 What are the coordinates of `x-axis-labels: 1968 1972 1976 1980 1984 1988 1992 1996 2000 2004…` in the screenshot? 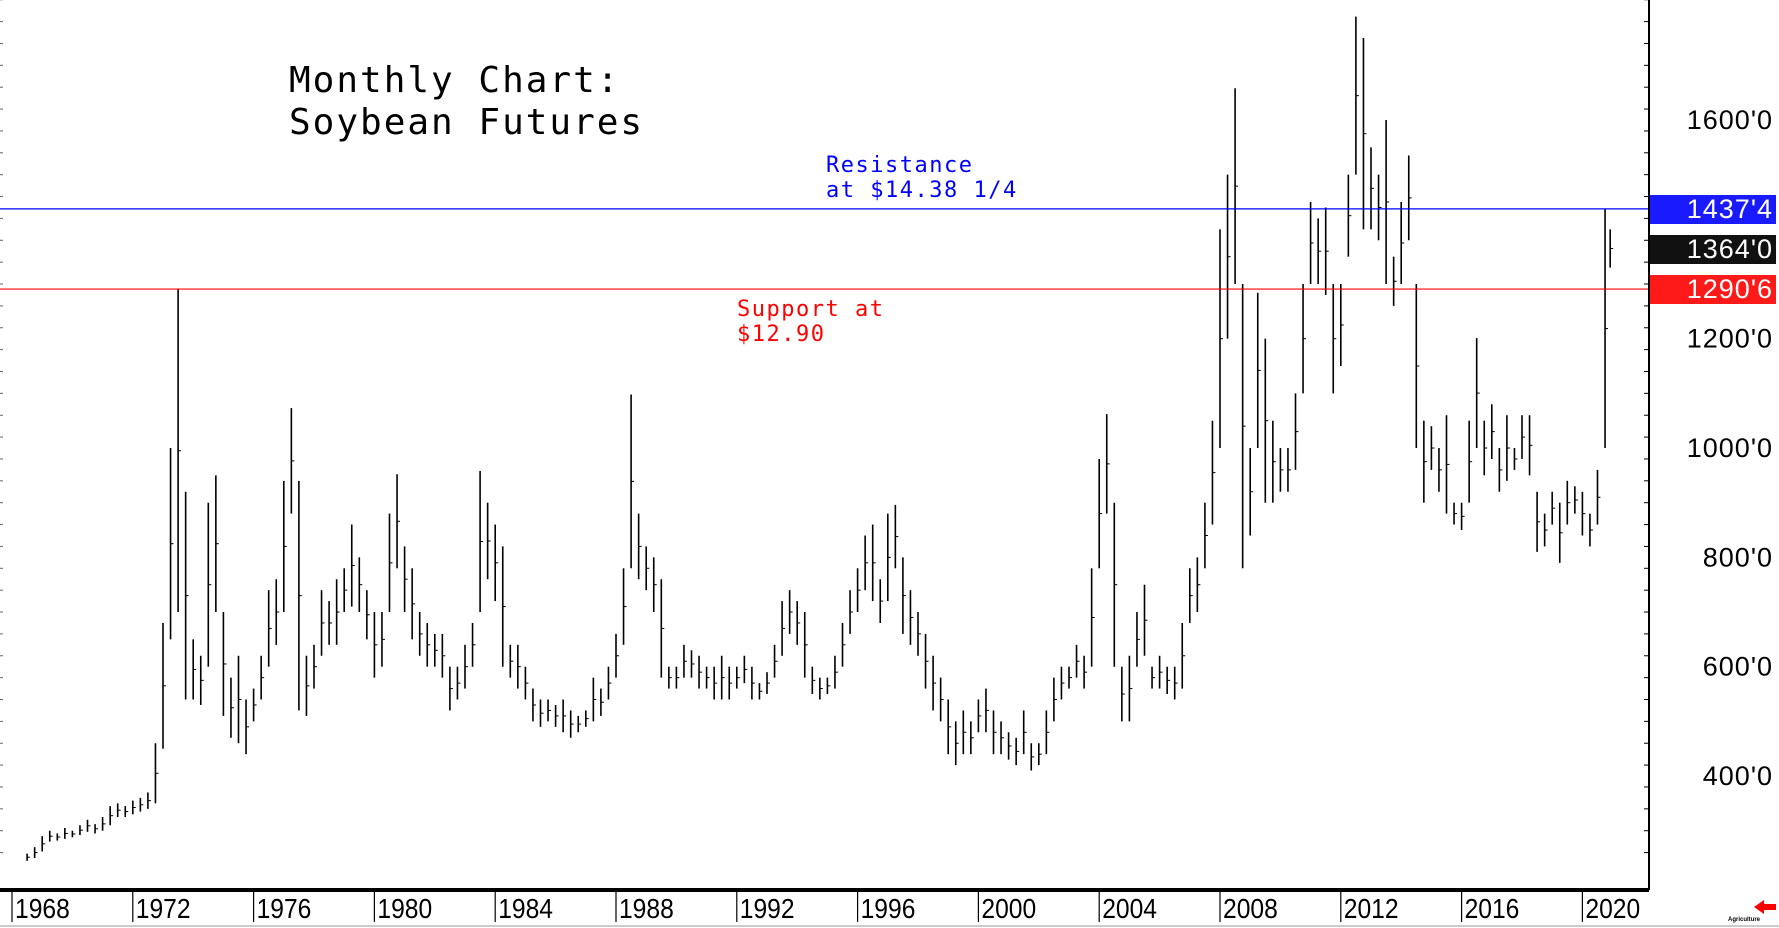 It's located at (825, 908).